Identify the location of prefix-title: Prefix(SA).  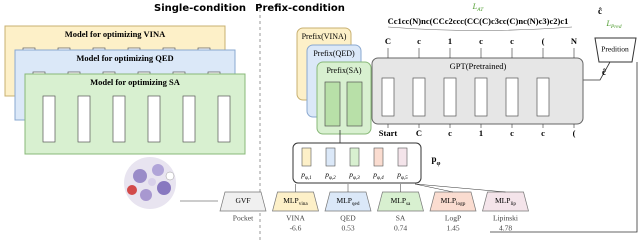
(343, 70).